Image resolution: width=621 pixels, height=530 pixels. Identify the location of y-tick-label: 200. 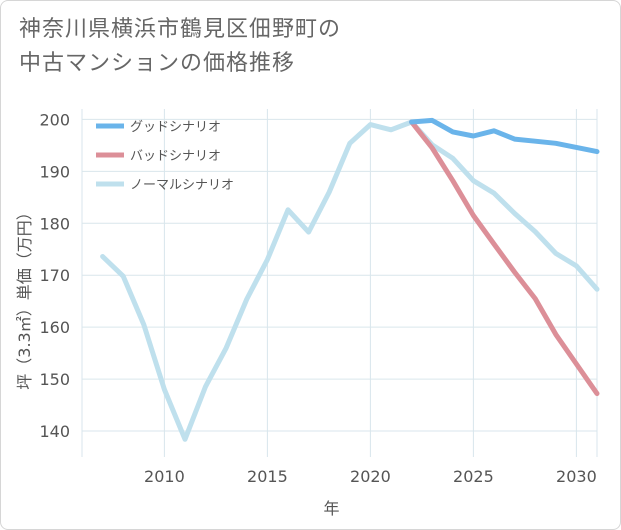
(54, 119).